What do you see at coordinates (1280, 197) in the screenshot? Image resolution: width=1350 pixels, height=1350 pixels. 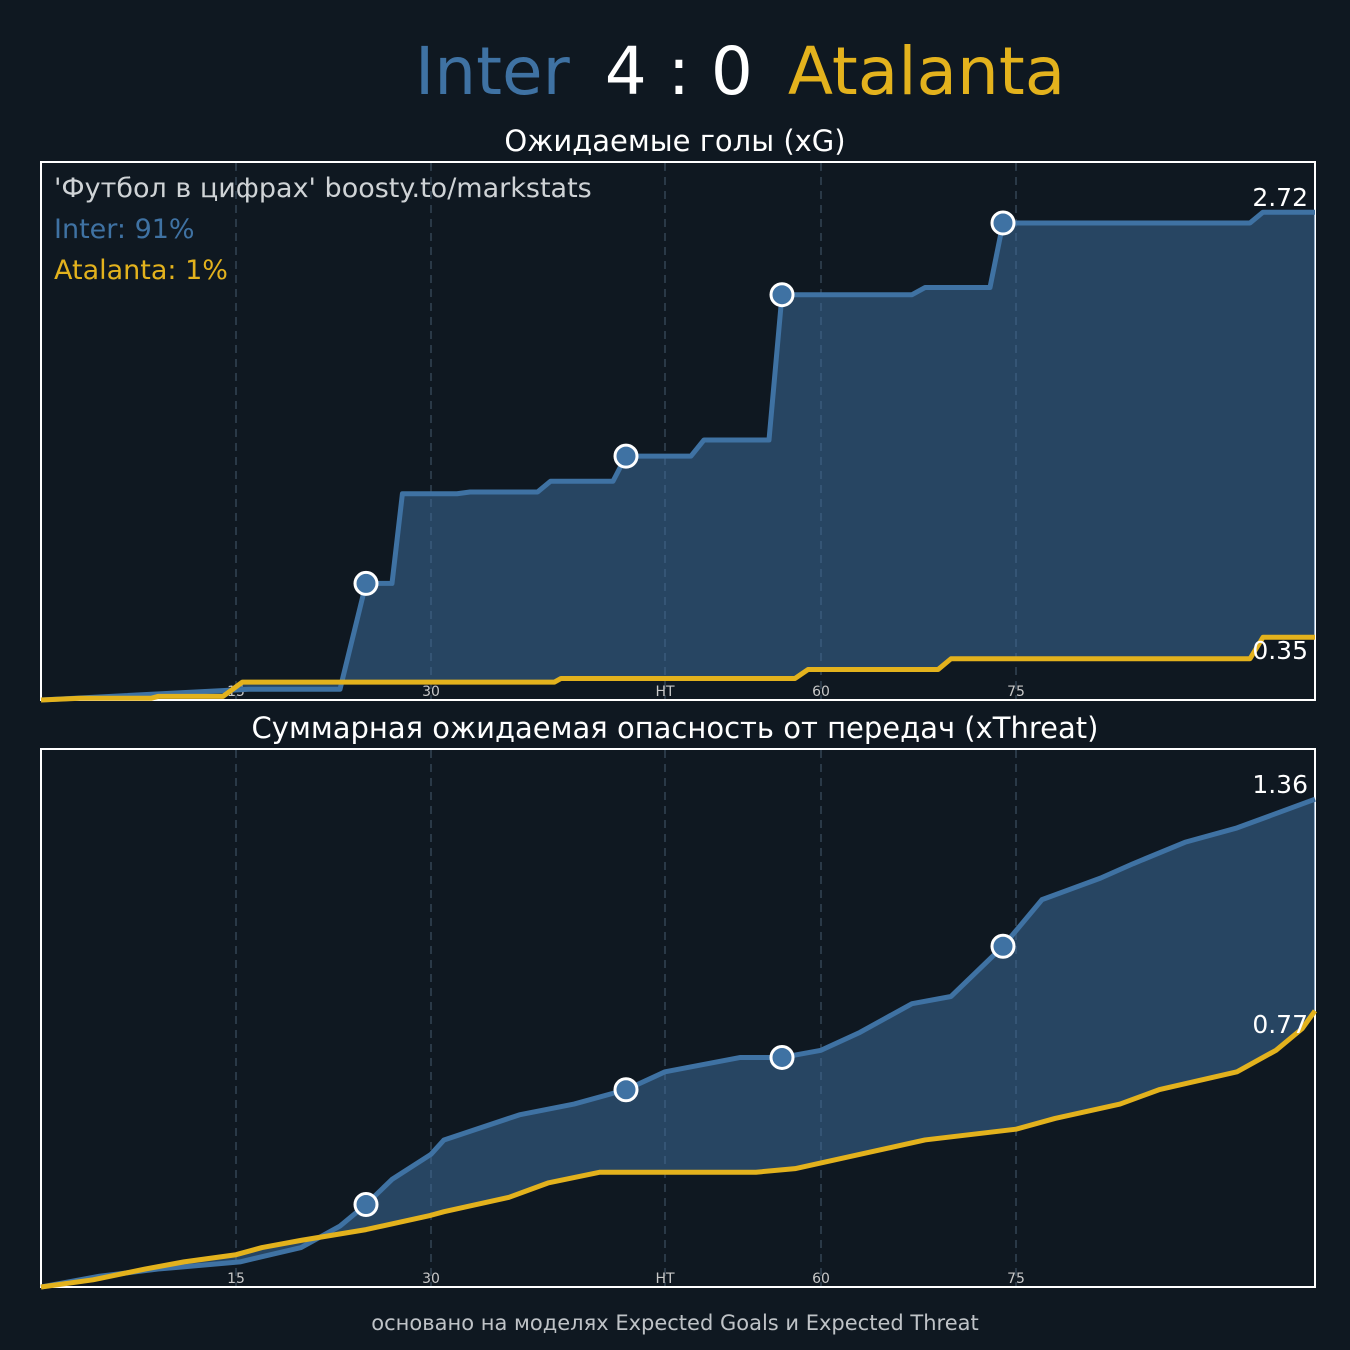 I see `end-value-label: 2.72` at bounding box center [1280, 197].